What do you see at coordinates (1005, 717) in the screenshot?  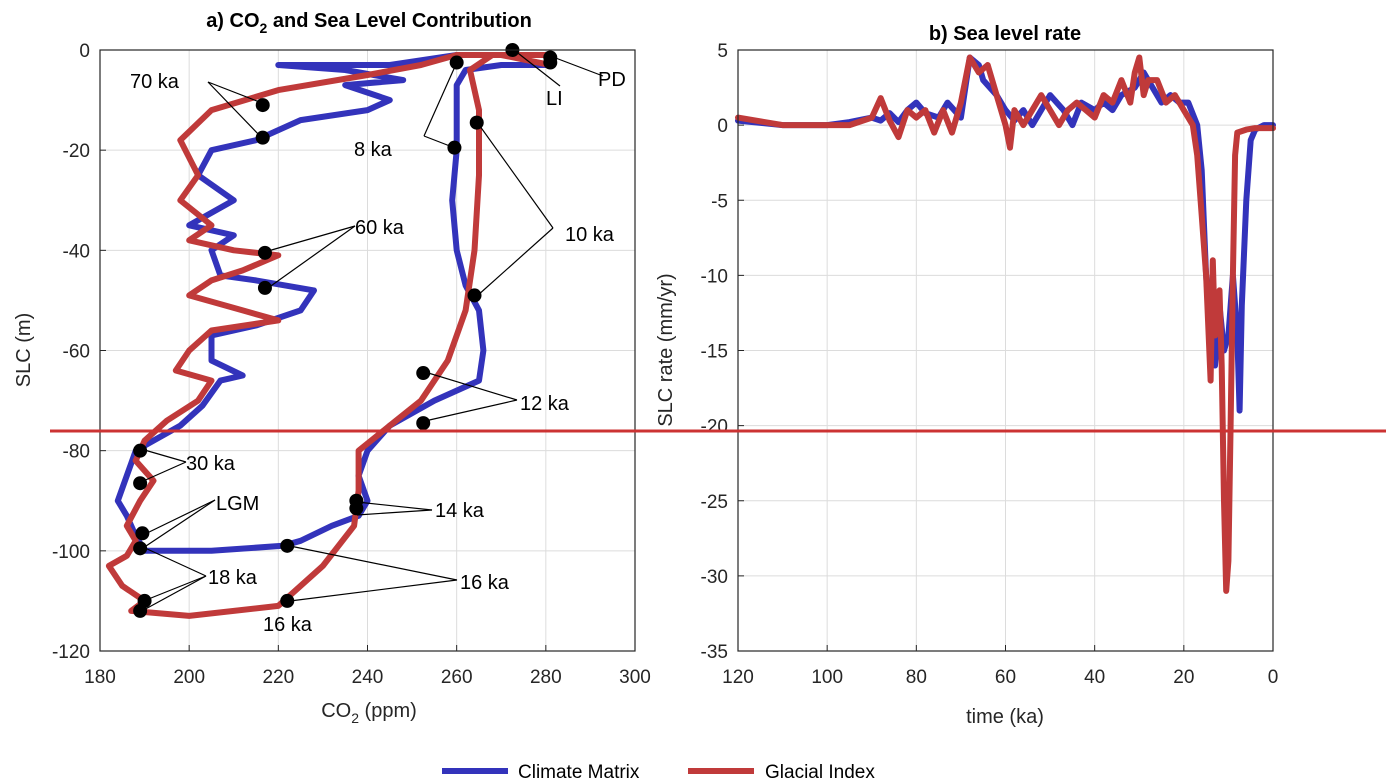 I see `panel-b-xlabel: time (ka)` at bounding box center [1005, 717].